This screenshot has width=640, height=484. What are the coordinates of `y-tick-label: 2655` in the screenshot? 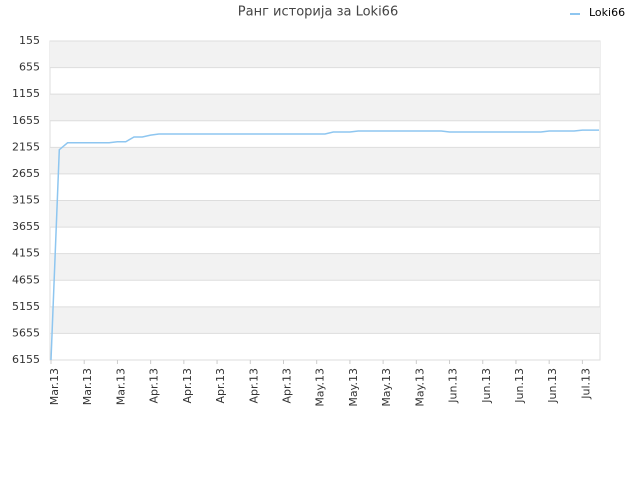 It's located at (26, 173).